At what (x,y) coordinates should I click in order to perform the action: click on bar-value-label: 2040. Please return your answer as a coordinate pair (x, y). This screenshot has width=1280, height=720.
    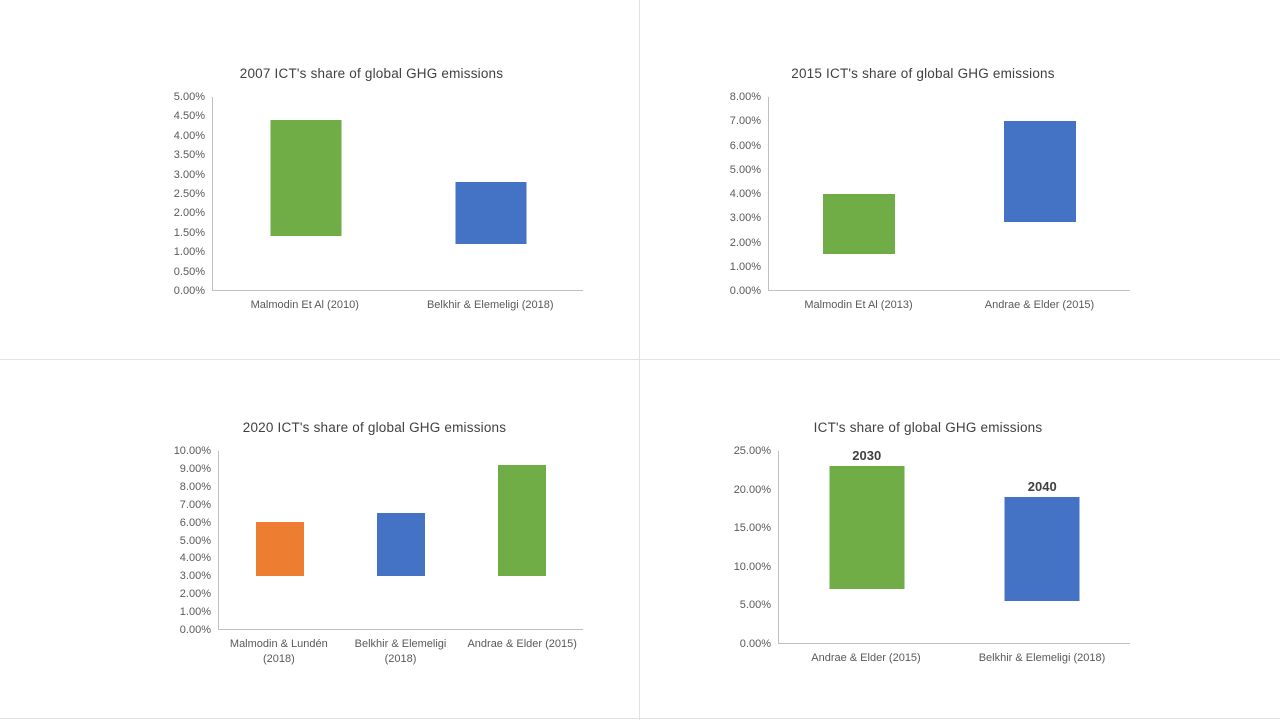
    Looking at the image, I should click on (1042, 487).